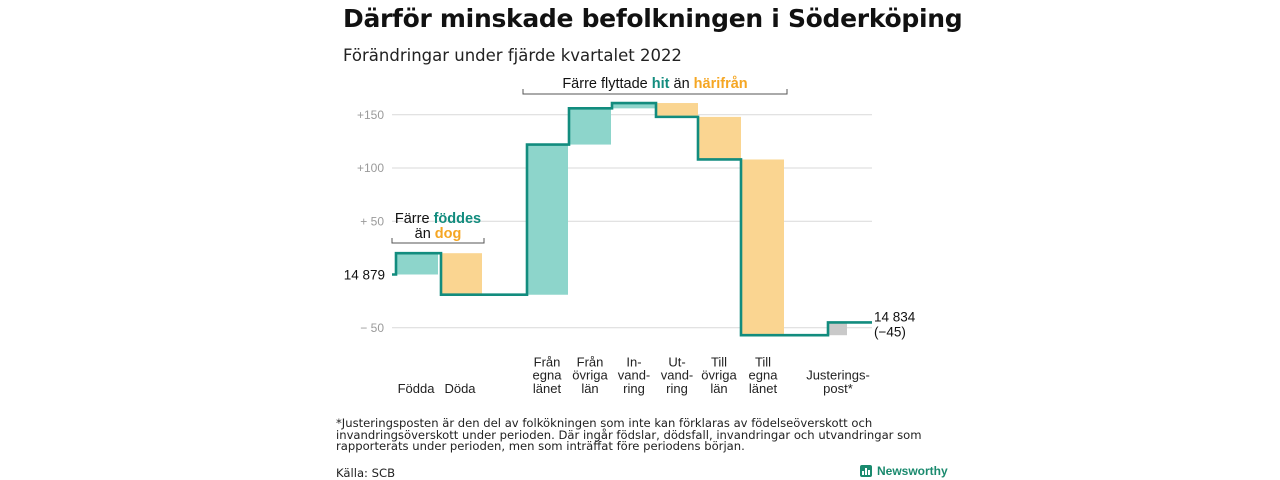 Image resolution: width=1280 pixels, height=480 pixels. What do you see at coordinates (372, 221) in the screenshot?
I see `y-tick-label: + 50` at bounding box center [372, 221].